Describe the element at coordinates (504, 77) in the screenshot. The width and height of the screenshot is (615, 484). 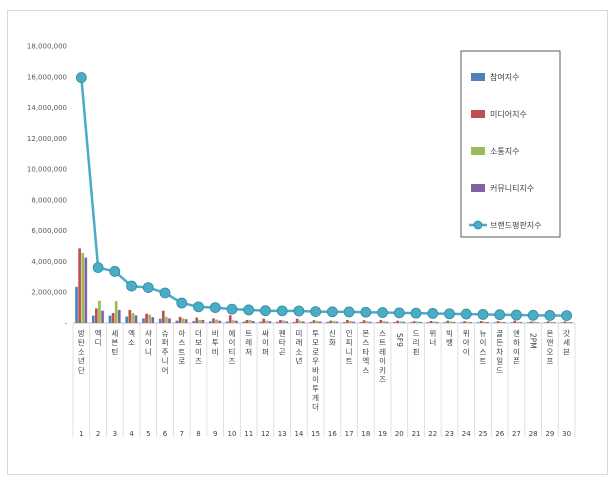
I see `legend-label: 참여지수` at that location.